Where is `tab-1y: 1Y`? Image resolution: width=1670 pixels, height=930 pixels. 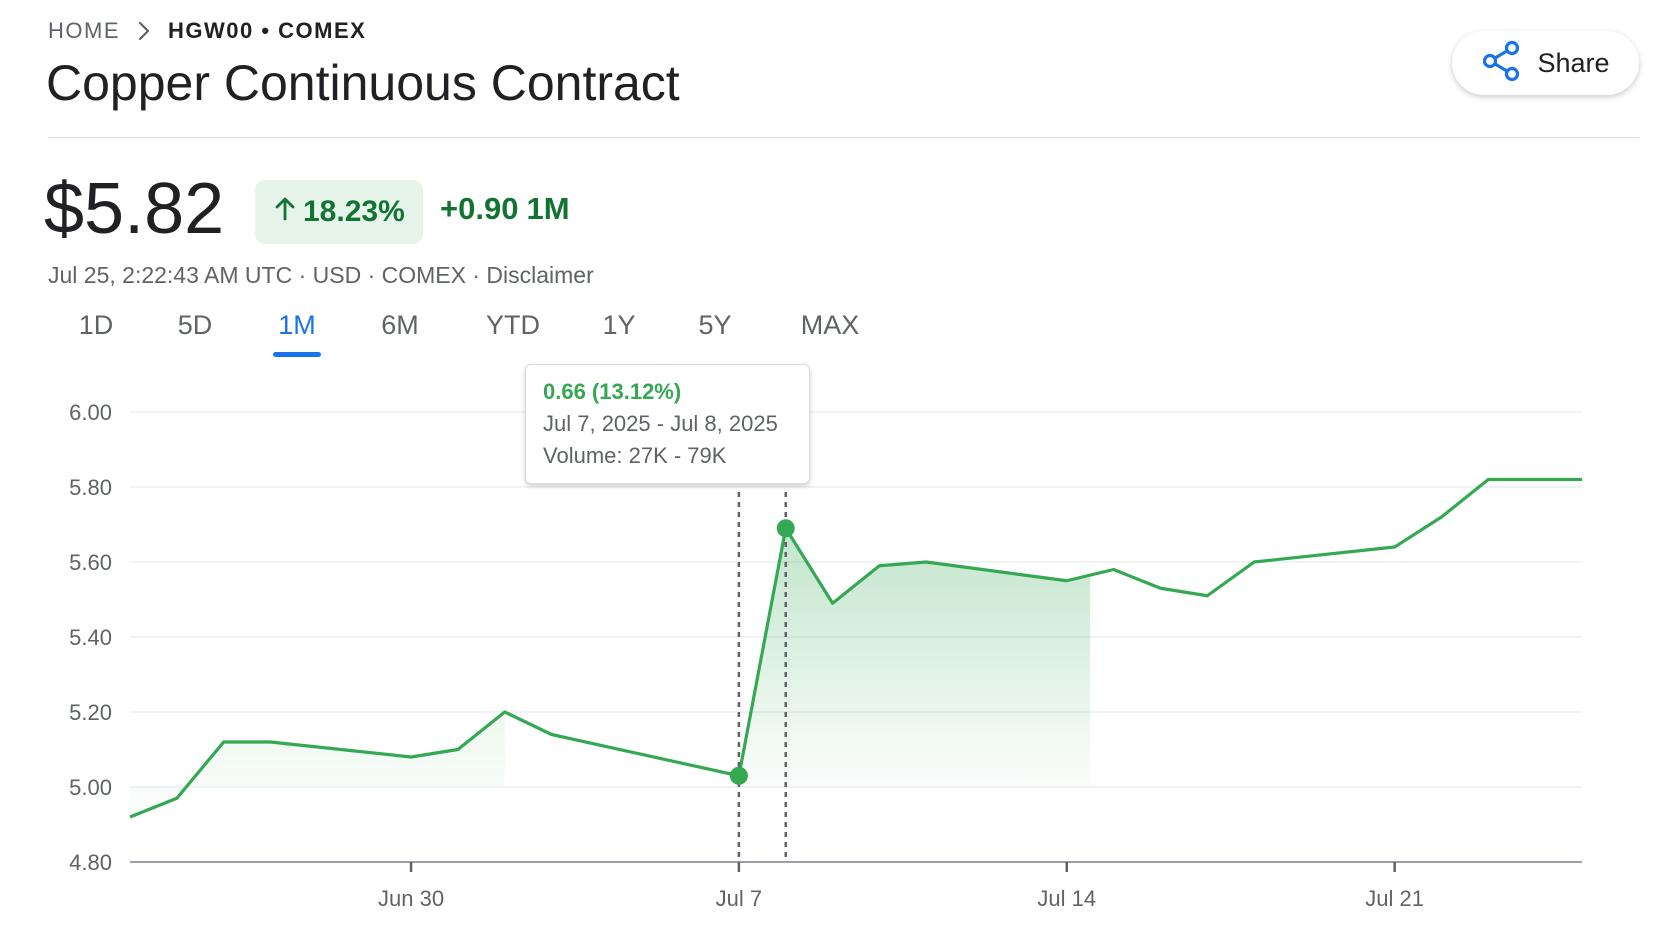 tab-1y: 1Y is located at coordinates (619, 325).